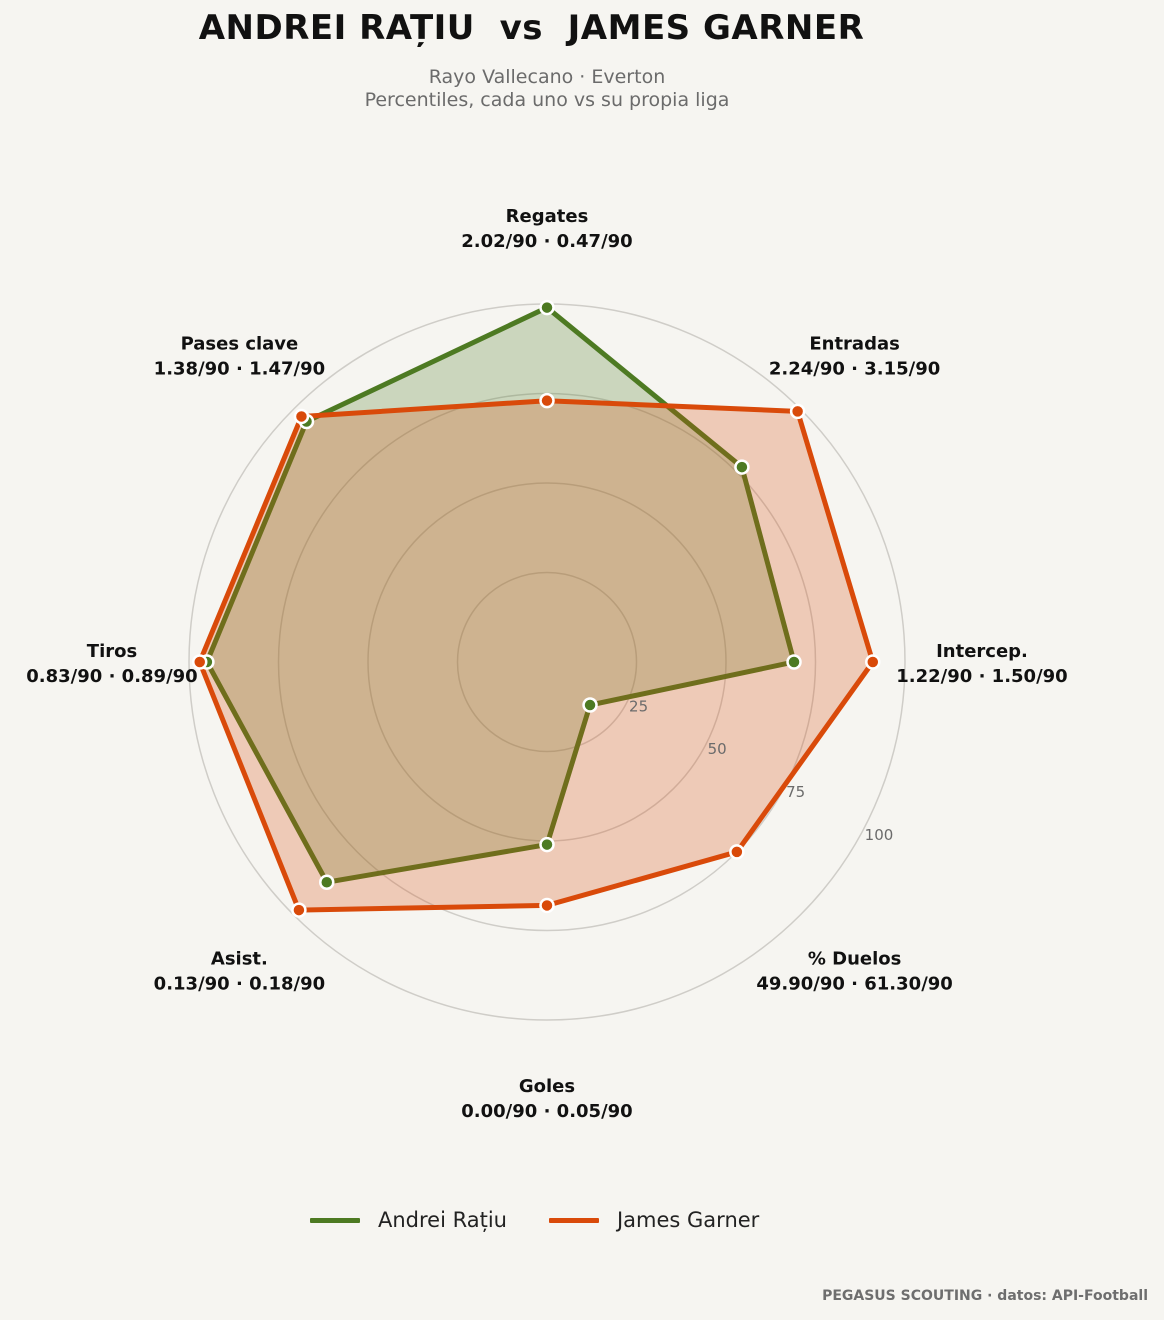 This screenshot has height=1320, width=1164. What do you see at coordinates (547, 100) in the screenshot?
I see `chart-subtitle-note: Percentiles, cada uno vs su propia liga` at bounding box center [547, 100].